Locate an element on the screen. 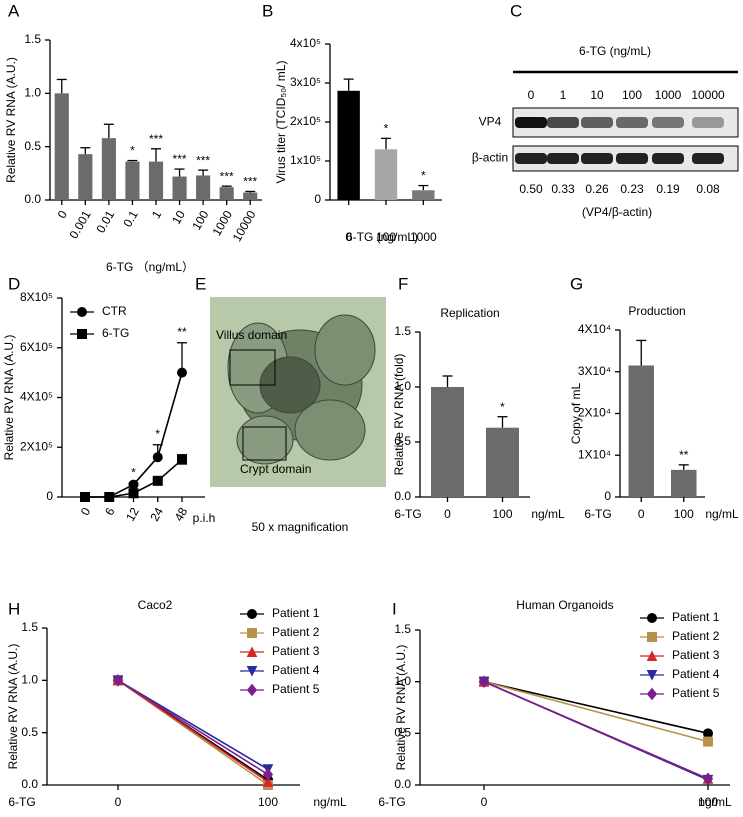 Image resolution: width=743 pixels, height=817 pixels. panel-letter: I is located at coordinates (394, 608).